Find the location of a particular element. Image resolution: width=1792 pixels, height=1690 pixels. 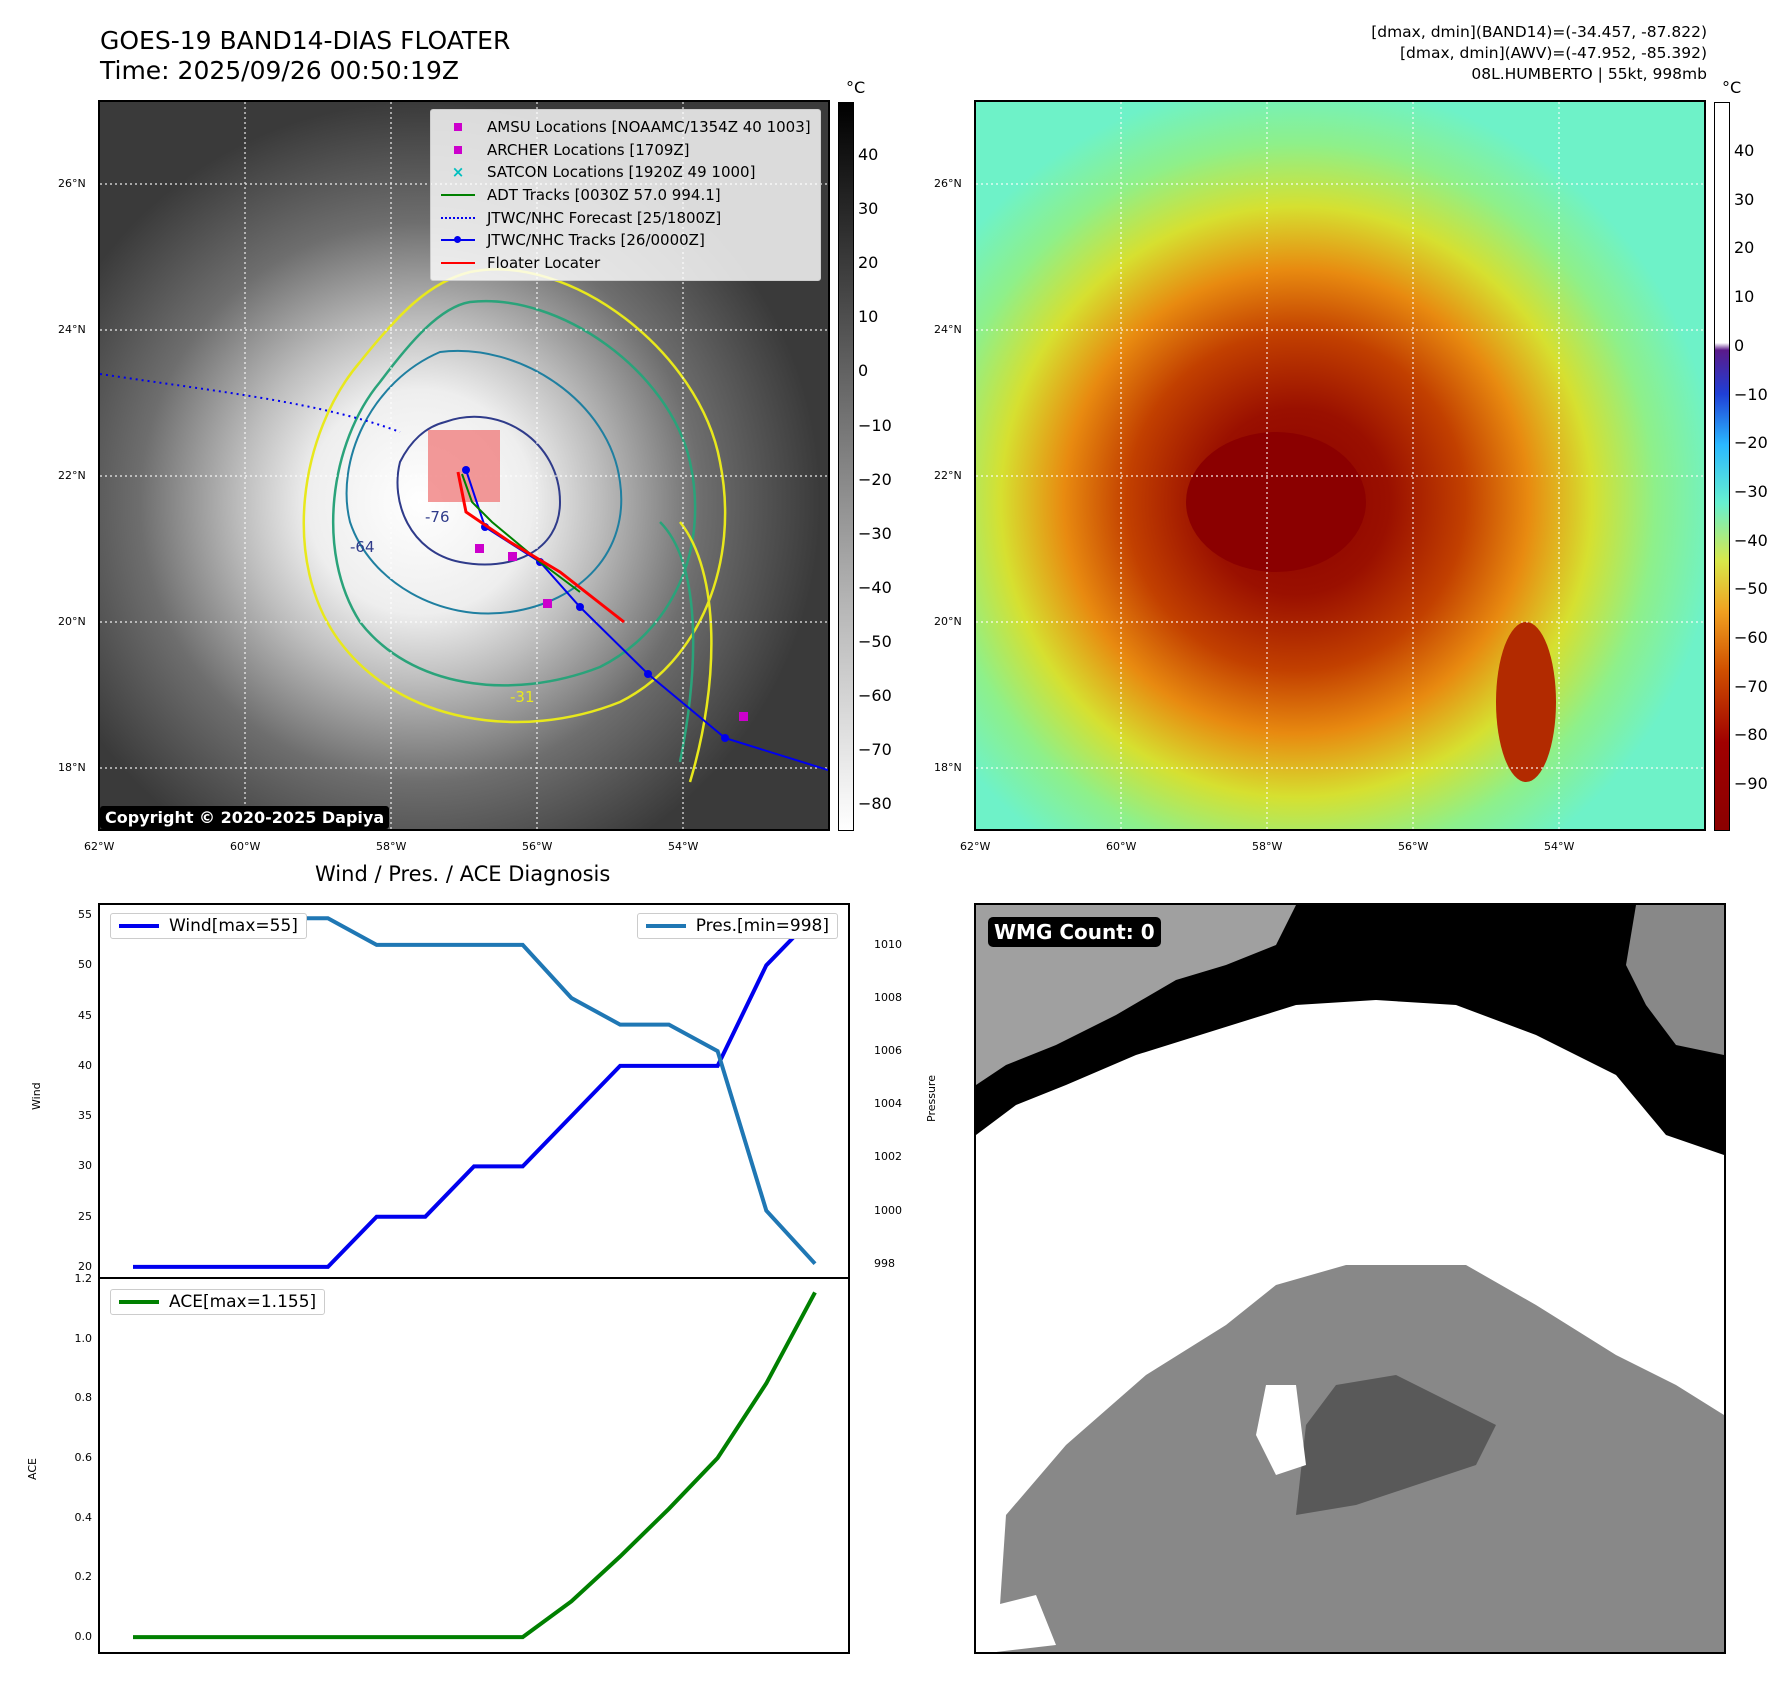

ace-panel: ACE[max=1.155] is located at coordinates (474, 1465).